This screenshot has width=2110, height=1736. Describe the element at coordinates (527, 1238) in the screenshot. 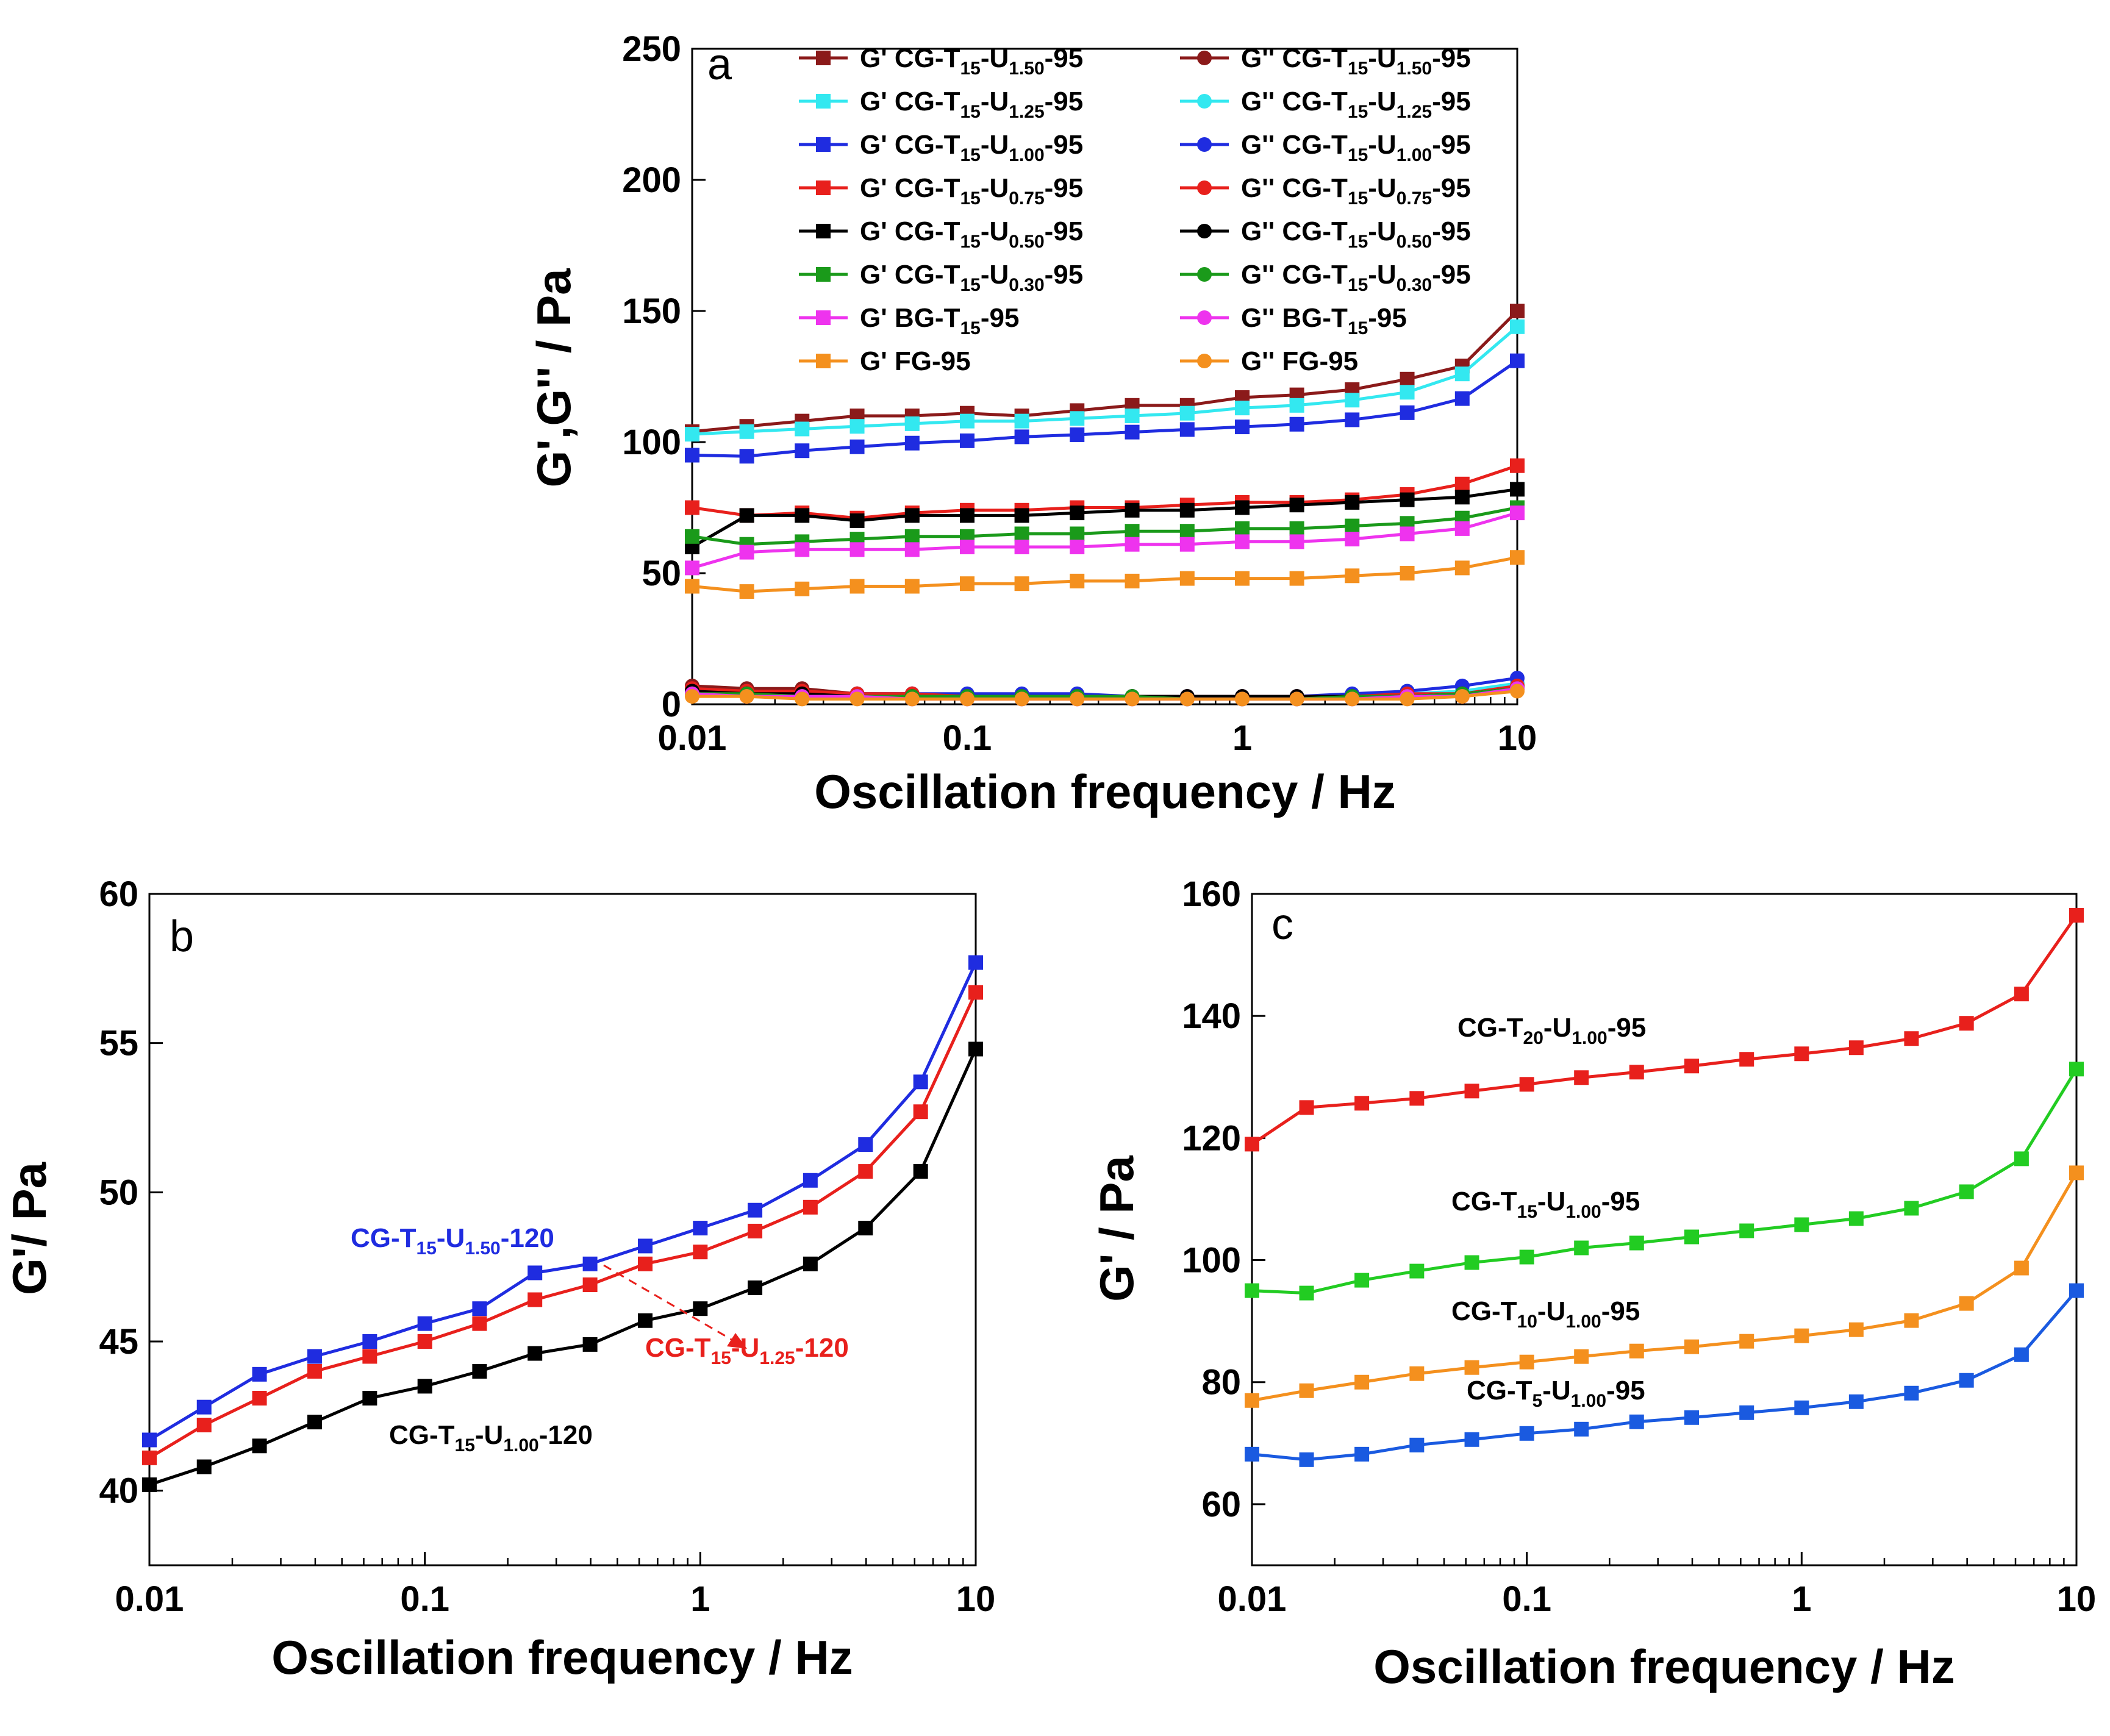

I see `label-part: -120` at that location.